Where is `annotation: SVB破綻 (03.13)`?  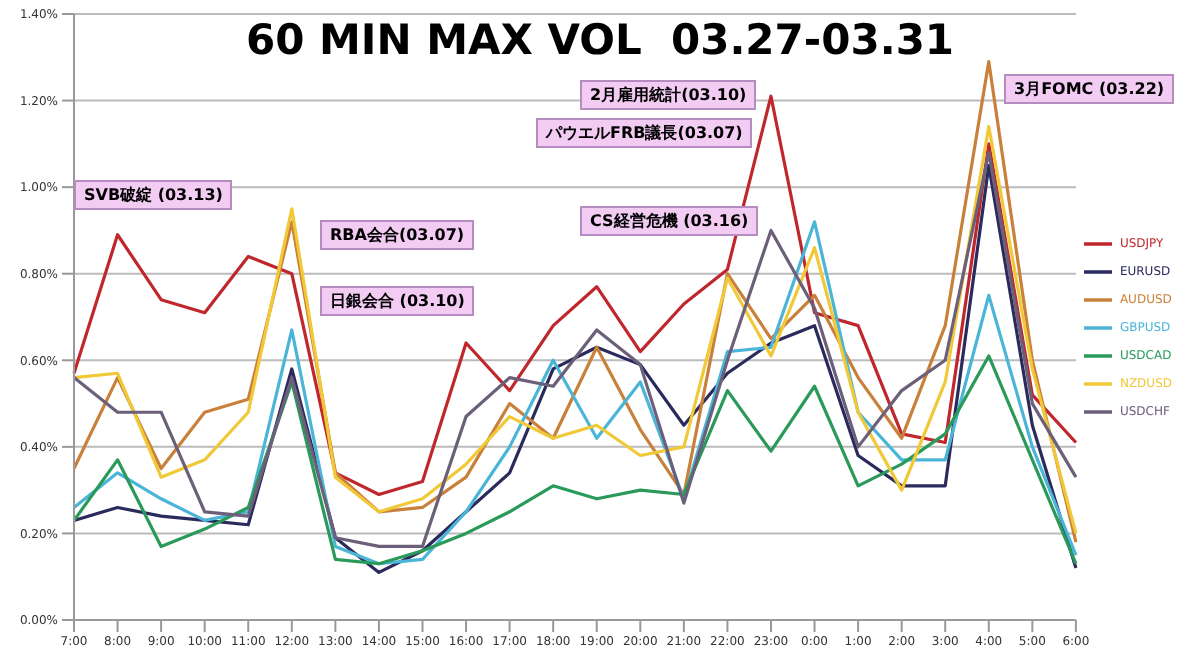
annotation: SVB破綻 (03.13) is located at coordinates (153, 195).